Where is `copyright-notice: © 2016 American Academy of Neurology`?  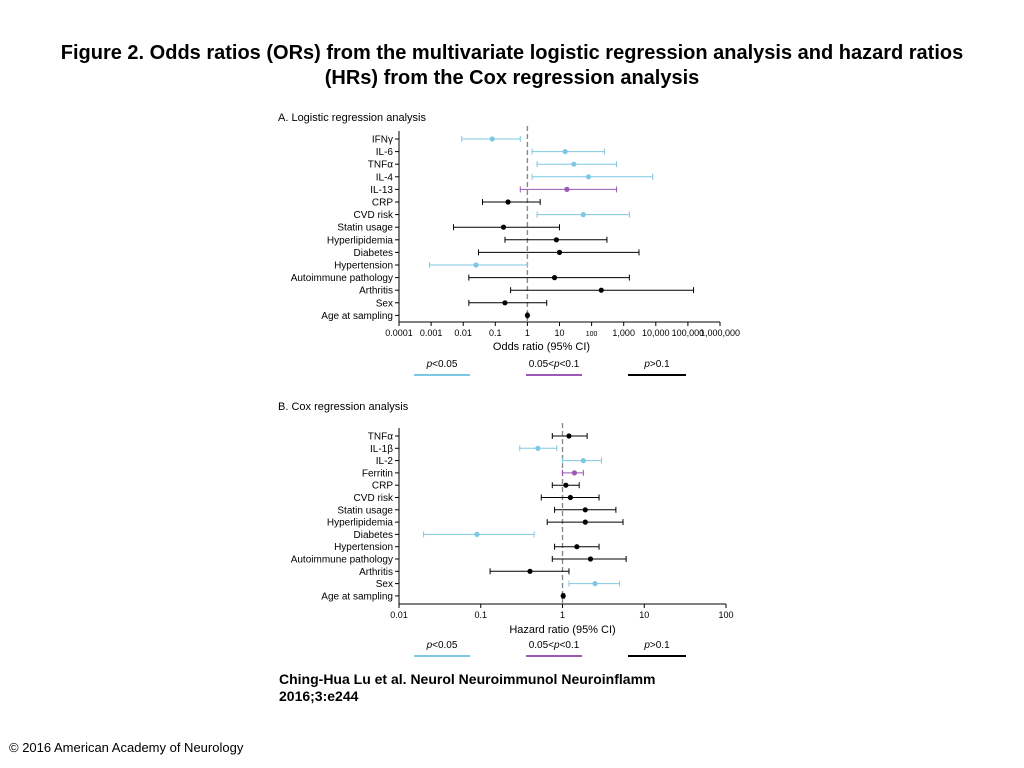
copyright-notice: © 2016 American Academy of Neurology is located at coordinates (126, 747).